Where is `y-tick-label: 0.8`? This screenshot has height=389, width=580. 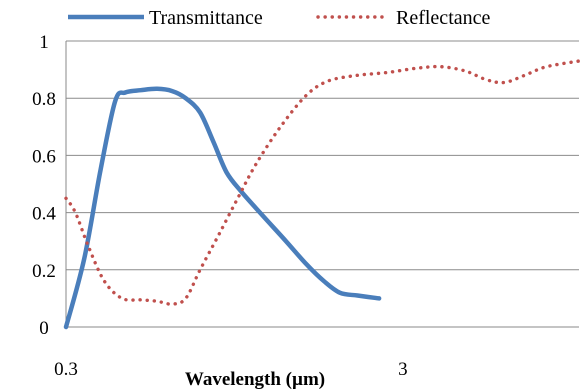
y-tick-label: 0.8 is located at coordinates (44, 99).